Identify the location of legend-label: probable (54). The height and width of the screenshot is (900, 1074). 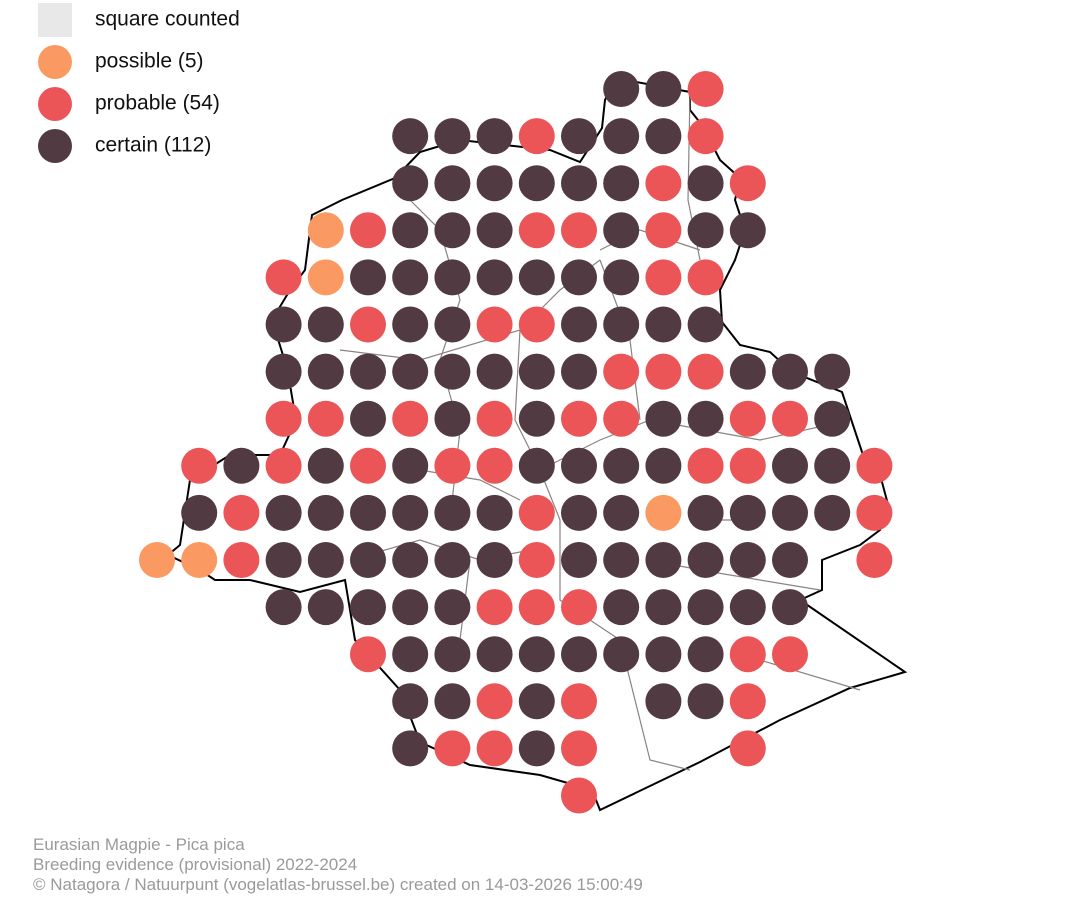
(157, 103).